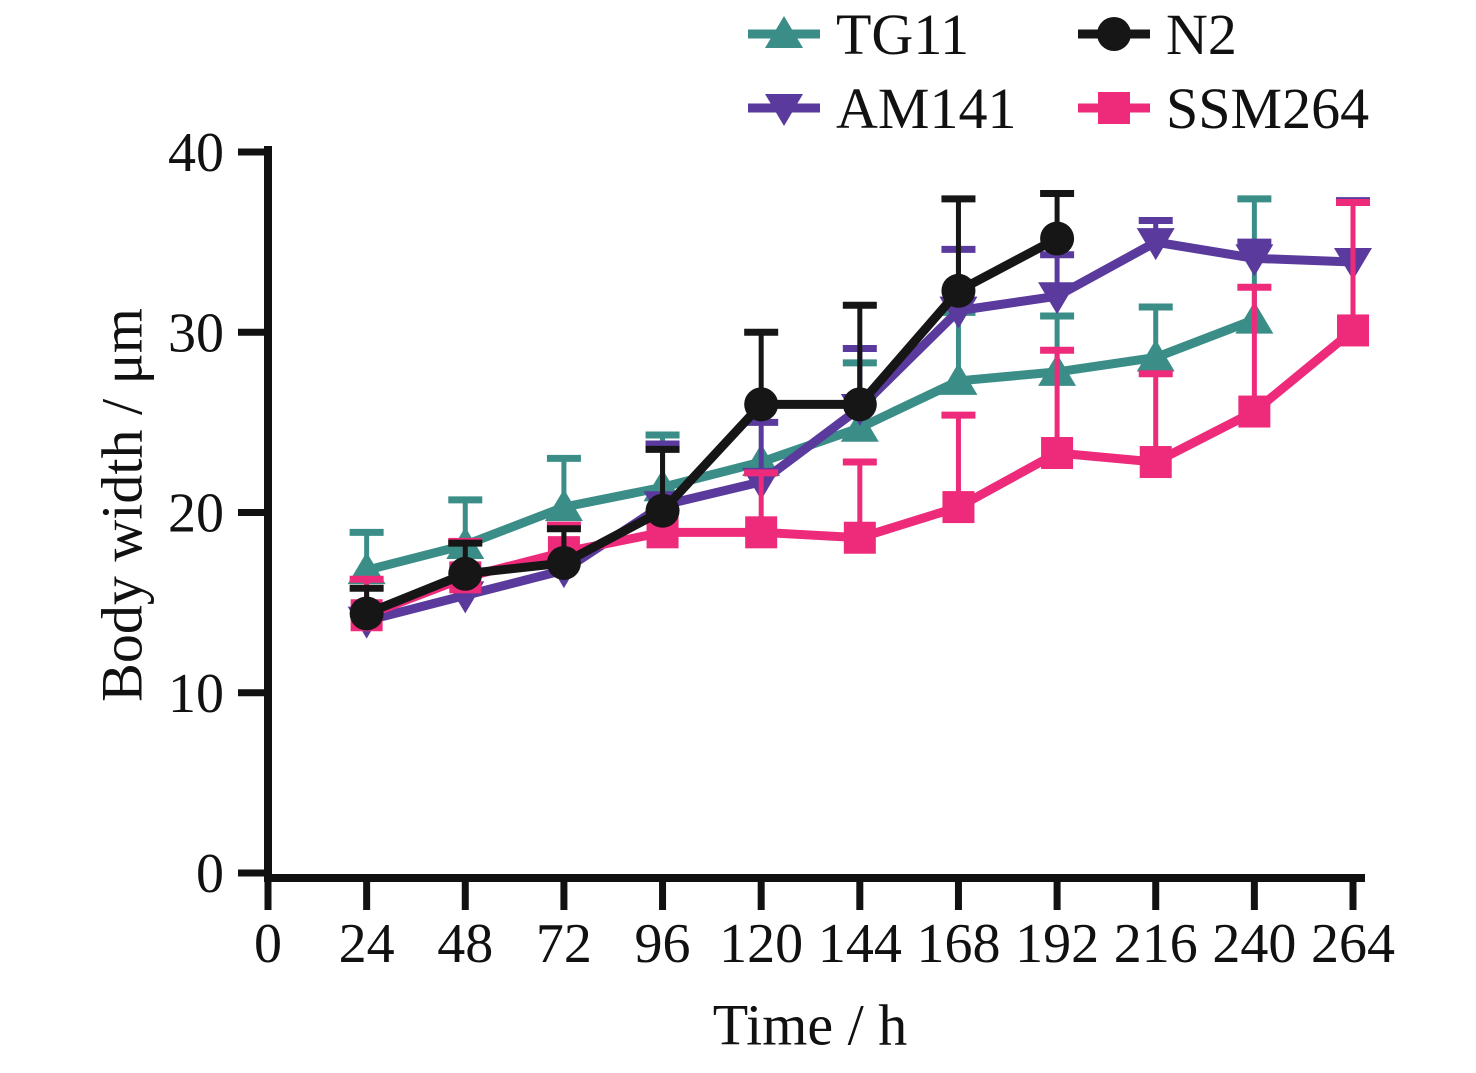  I want to click on legend-item-am141: AM141, so click(882, 108).